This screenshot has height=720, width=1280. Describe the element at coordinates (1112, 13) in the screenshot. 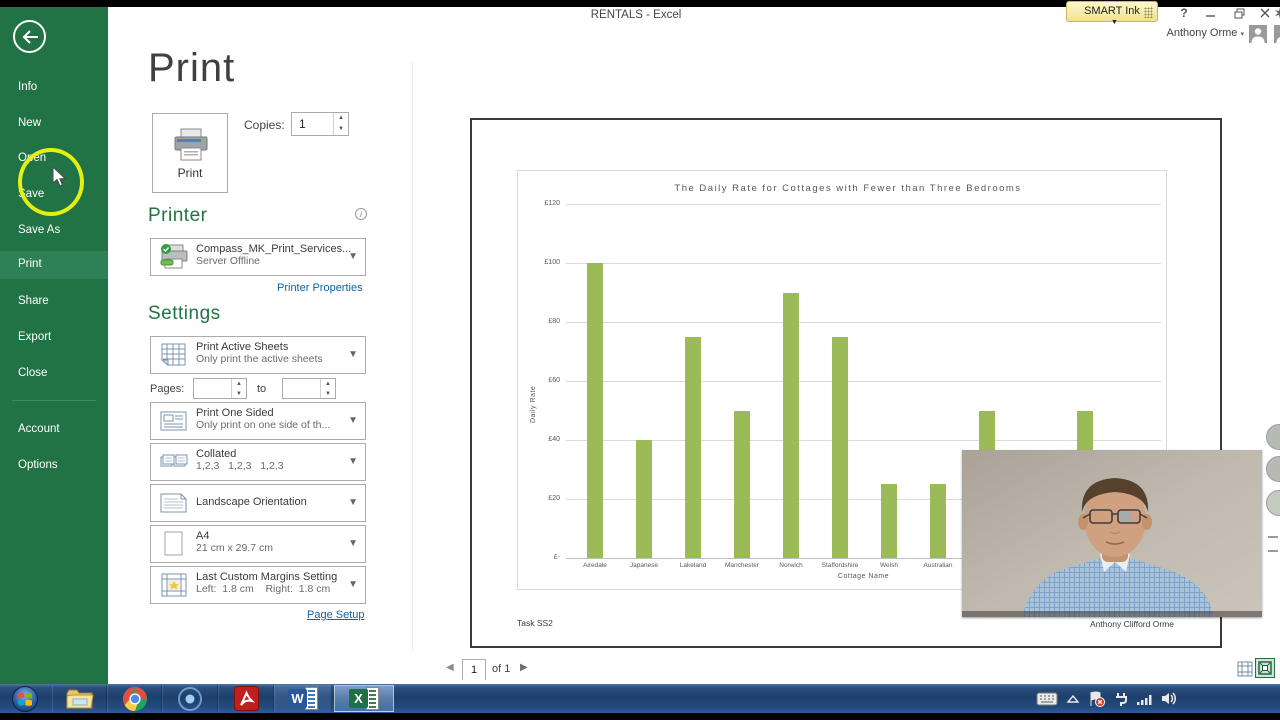

I see `smart-ink-button: SMART Ink ▼` at that location.